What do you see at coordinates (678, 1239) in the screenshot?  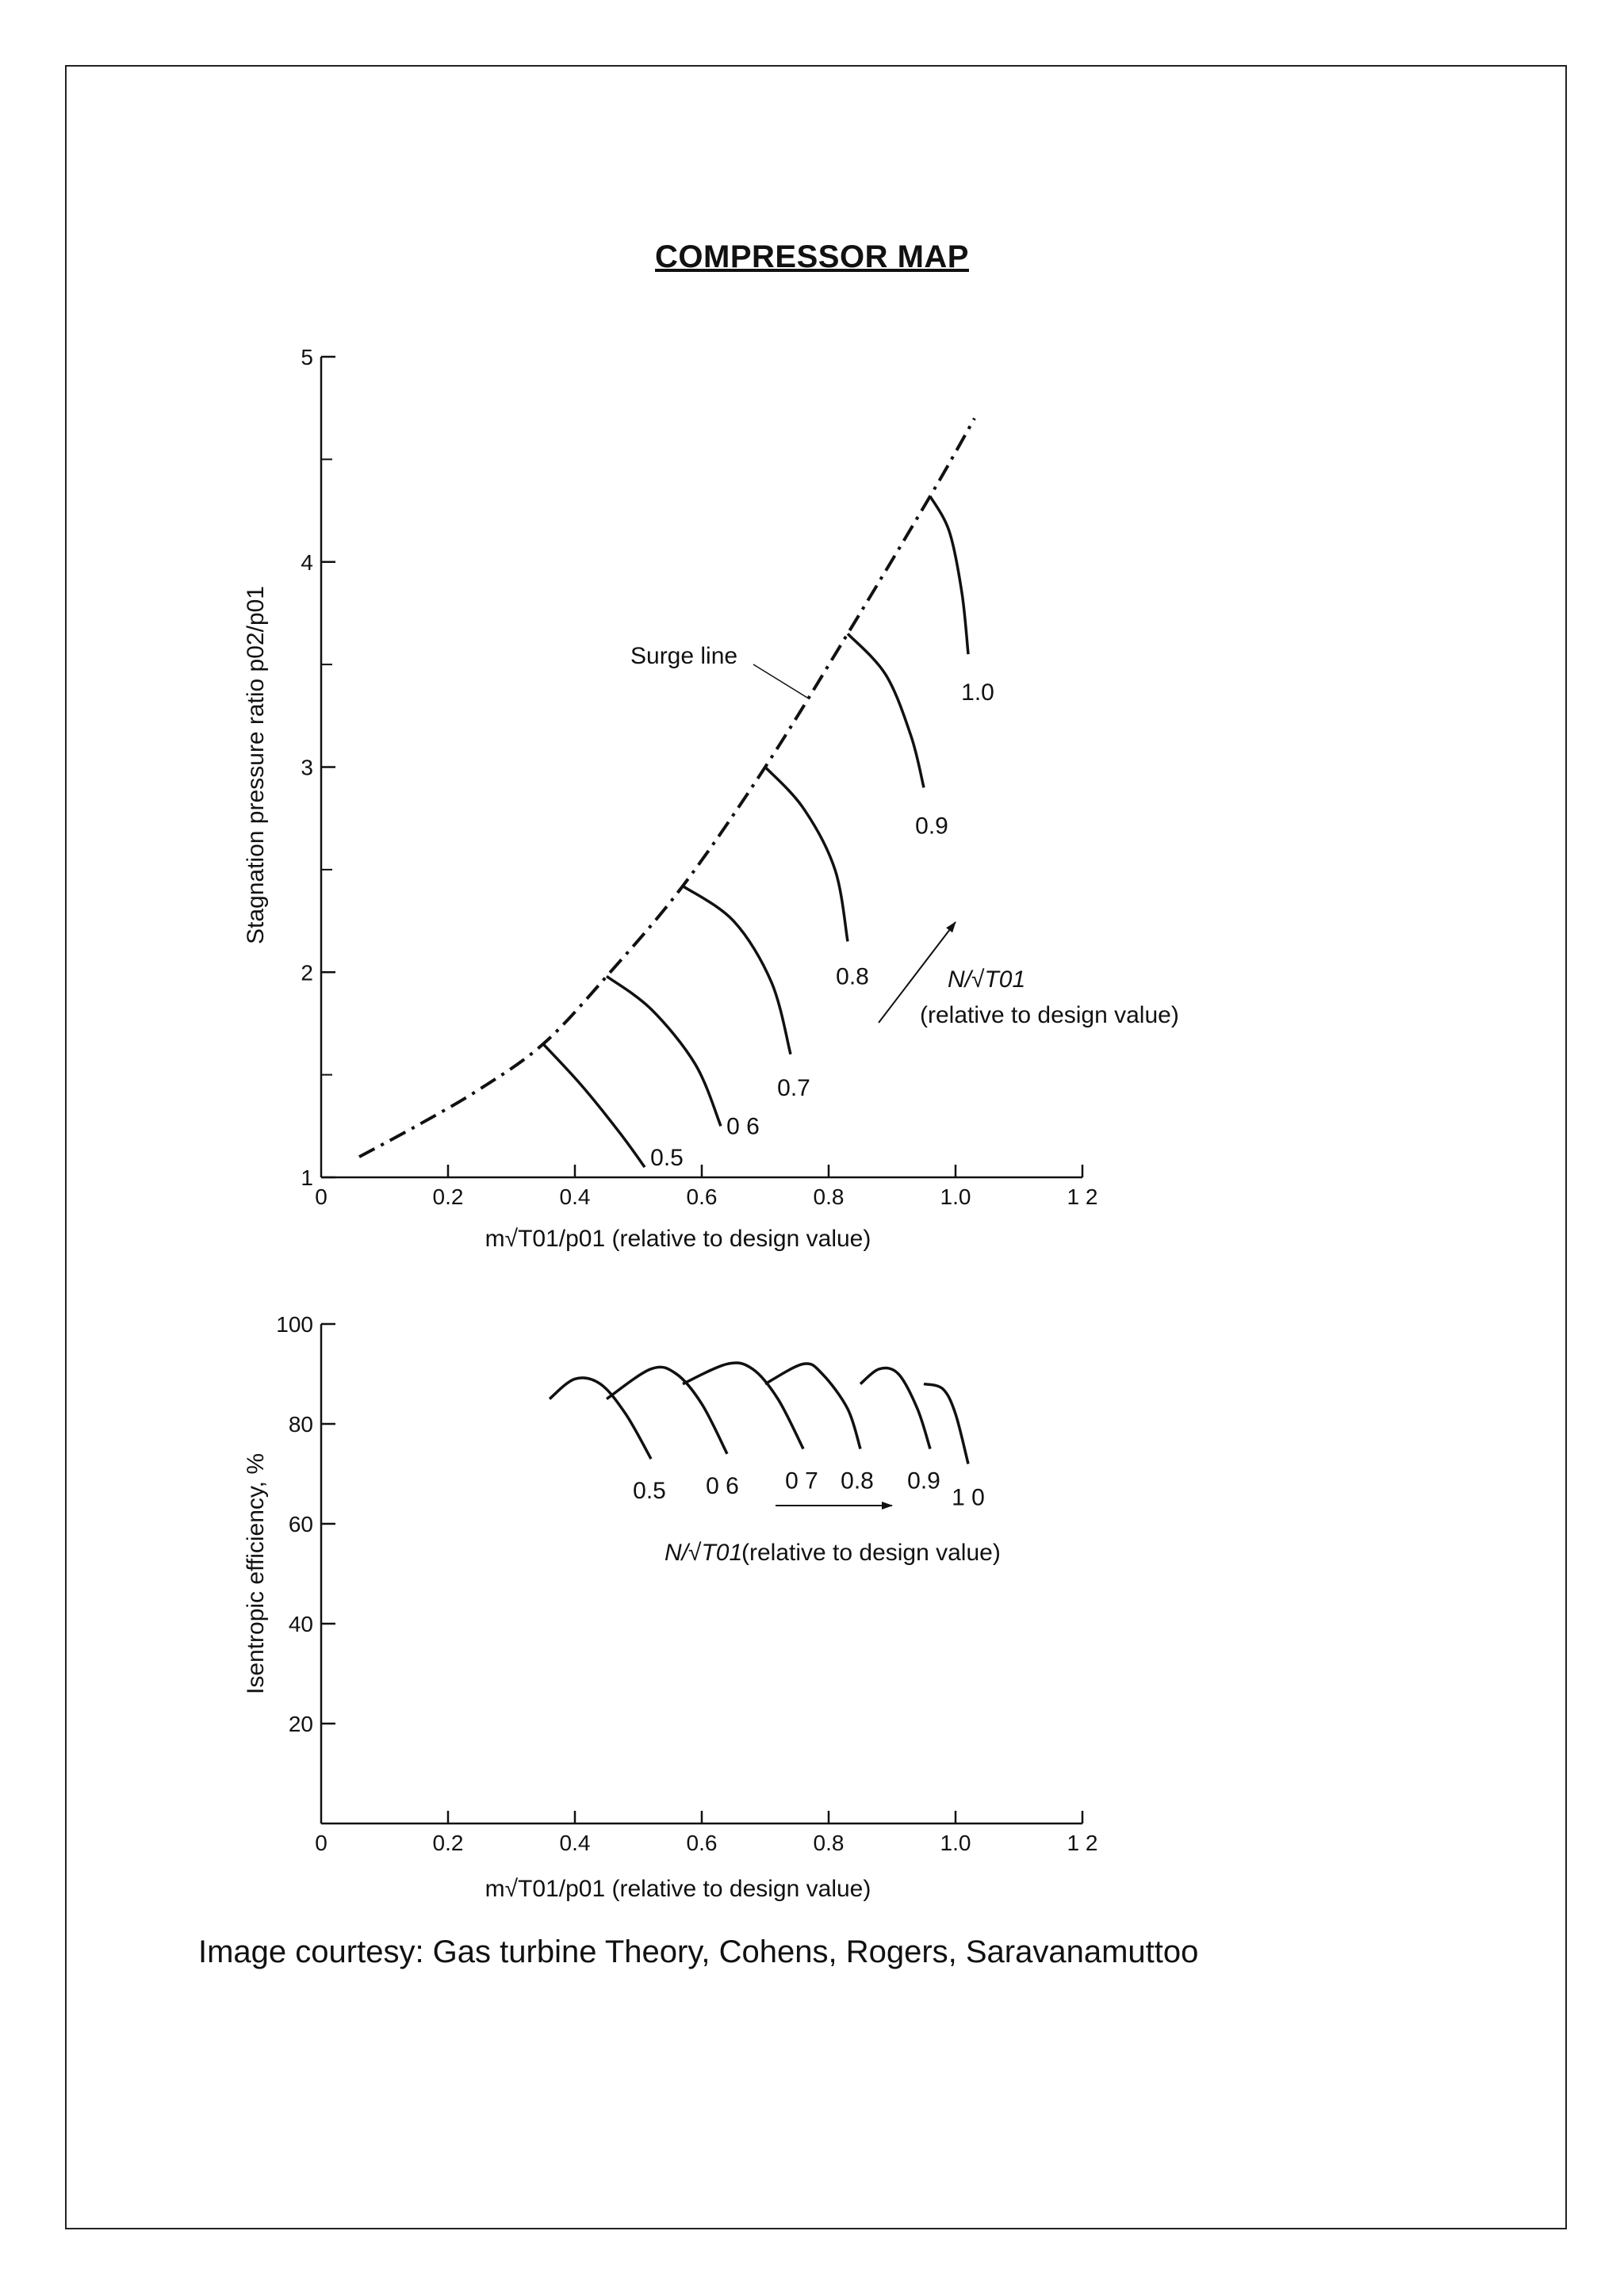 I see `pressure-chart-xlabel: m√T01/p01 (relative to design value)` at bounding box center [678, 1239].